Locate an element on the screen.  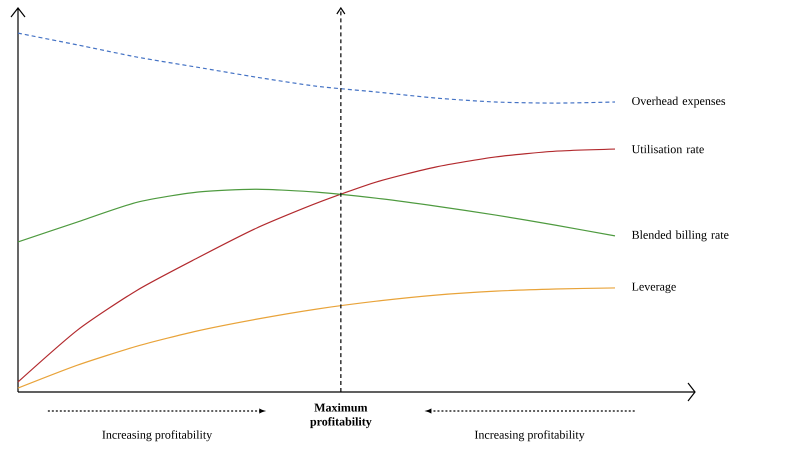
text: Maximum profitability is located at coordinates (341, 415).